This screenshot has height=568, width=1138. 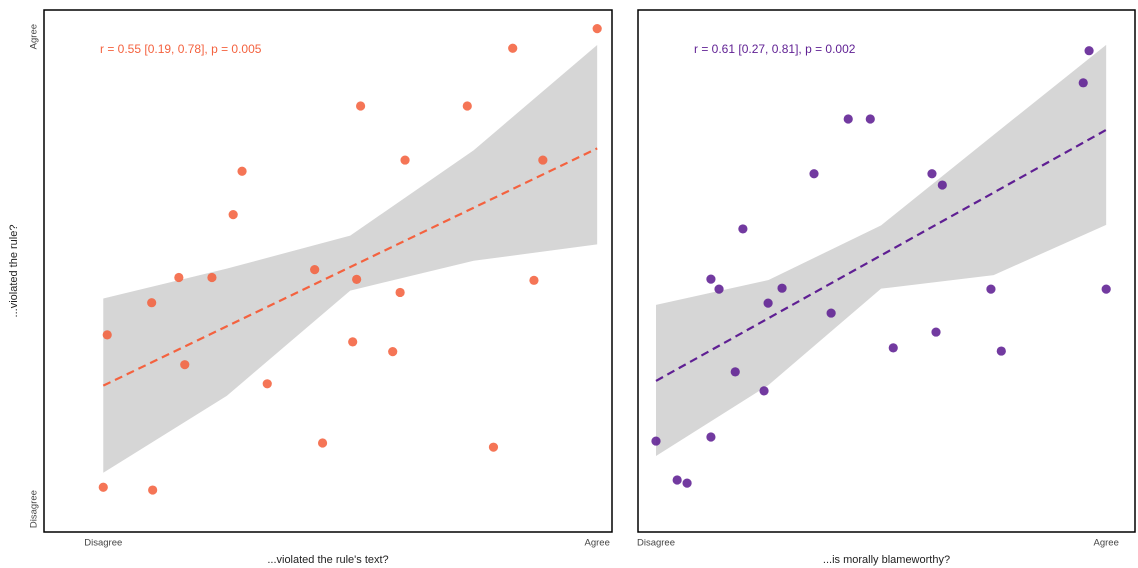 What do you see at coordinates (775, 49) in the screenshot?
I see `annotation: r = 0.61 [0.27, 0.81], p = 0.002` at bounding box center [775, 49].